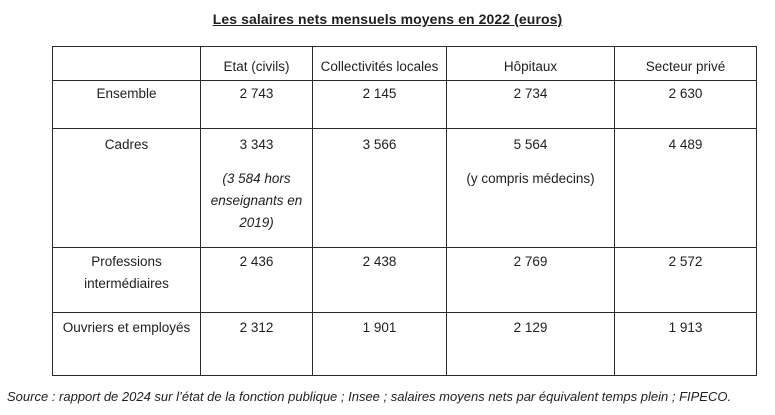 The image size is (775, 415). Describe the element at coordinates (126, 63) in the screenshot. I see `header-empty` at that location.